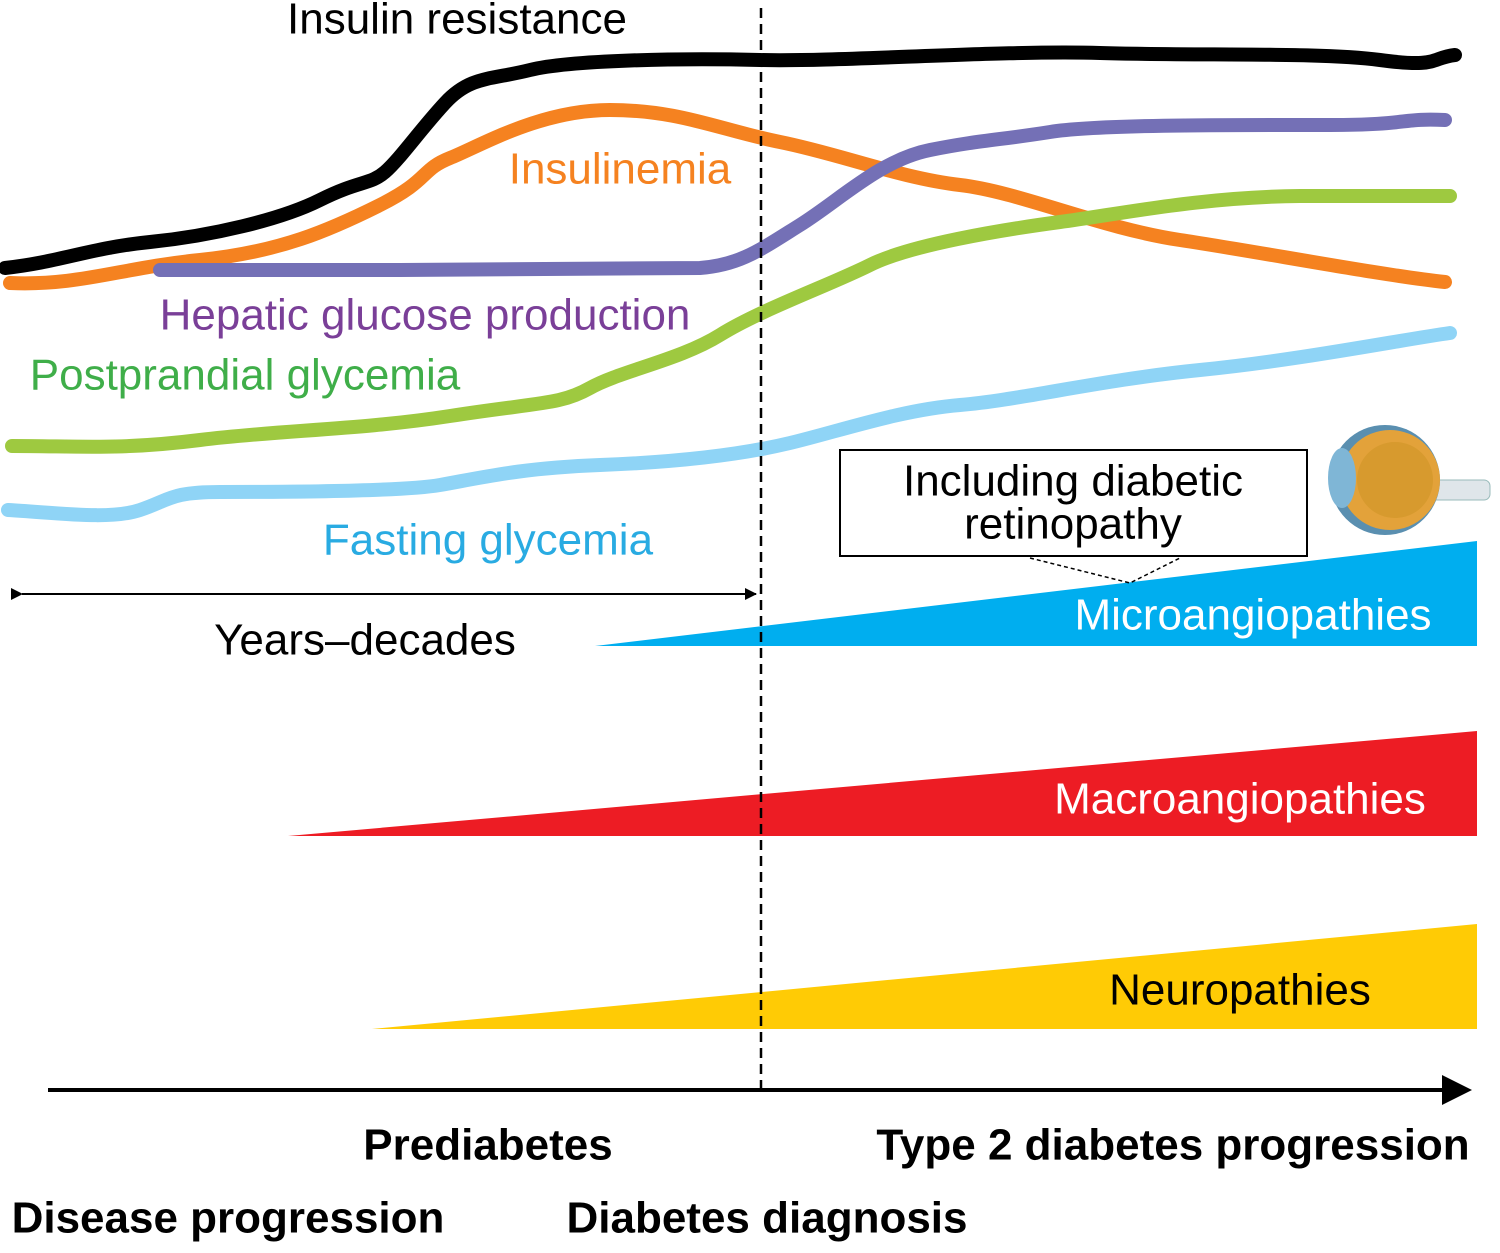 This screenshot has height=1253, width=1500. What do you see at coordinates (766, 1218) in the screenshot?
I see `axis-label: Diabetes diagnosis` at bounding box center [766, 1218].